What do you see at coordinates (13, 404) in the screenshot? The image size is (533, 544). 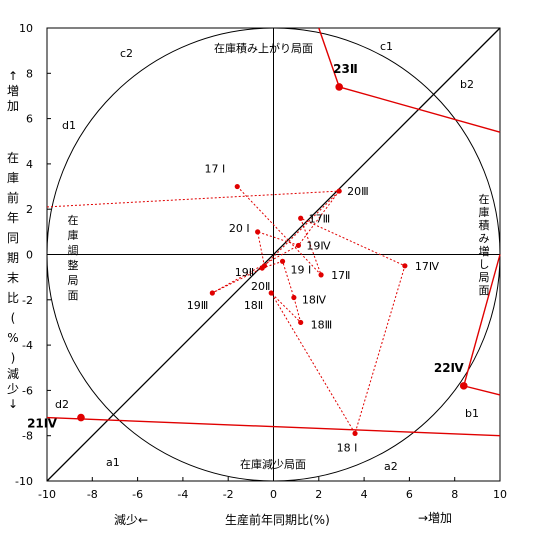 I see `y-axis-bottom-note-char: ↓` at bounding box center [13, 404].